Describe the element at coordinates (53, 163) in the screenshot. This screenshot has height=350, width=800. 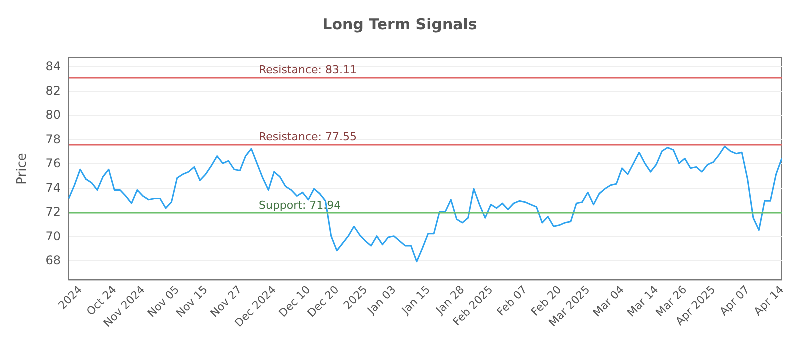
I see `y-tick-label: 76` at that location.